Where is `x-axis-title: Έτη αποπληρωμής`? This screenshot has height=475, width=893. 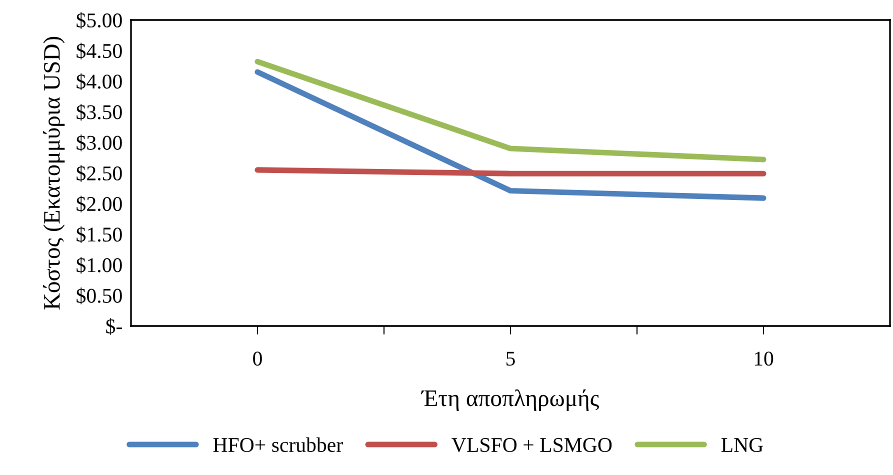 x-axis-title: Έτη αποπληρωμής is located at coordinates (509, 400).